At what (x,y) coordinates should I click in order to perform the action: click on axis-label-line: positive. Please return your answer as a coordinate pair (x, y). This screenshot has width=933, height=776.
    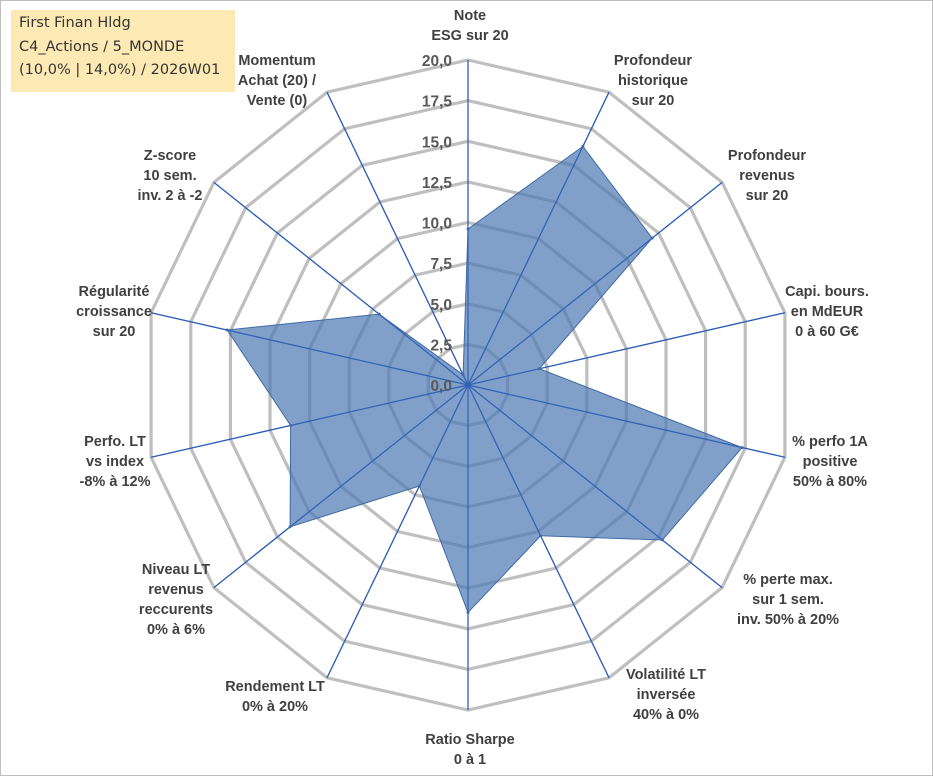
    Looking at the image, I should click on (830, 462).